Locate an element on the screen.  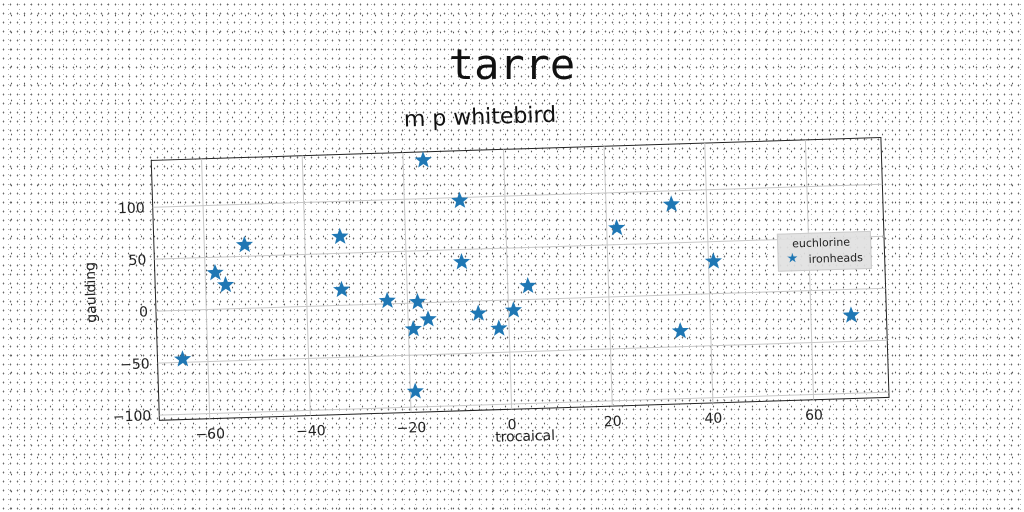
x-axis-label: trocaical is located at coordinates (525, 437).